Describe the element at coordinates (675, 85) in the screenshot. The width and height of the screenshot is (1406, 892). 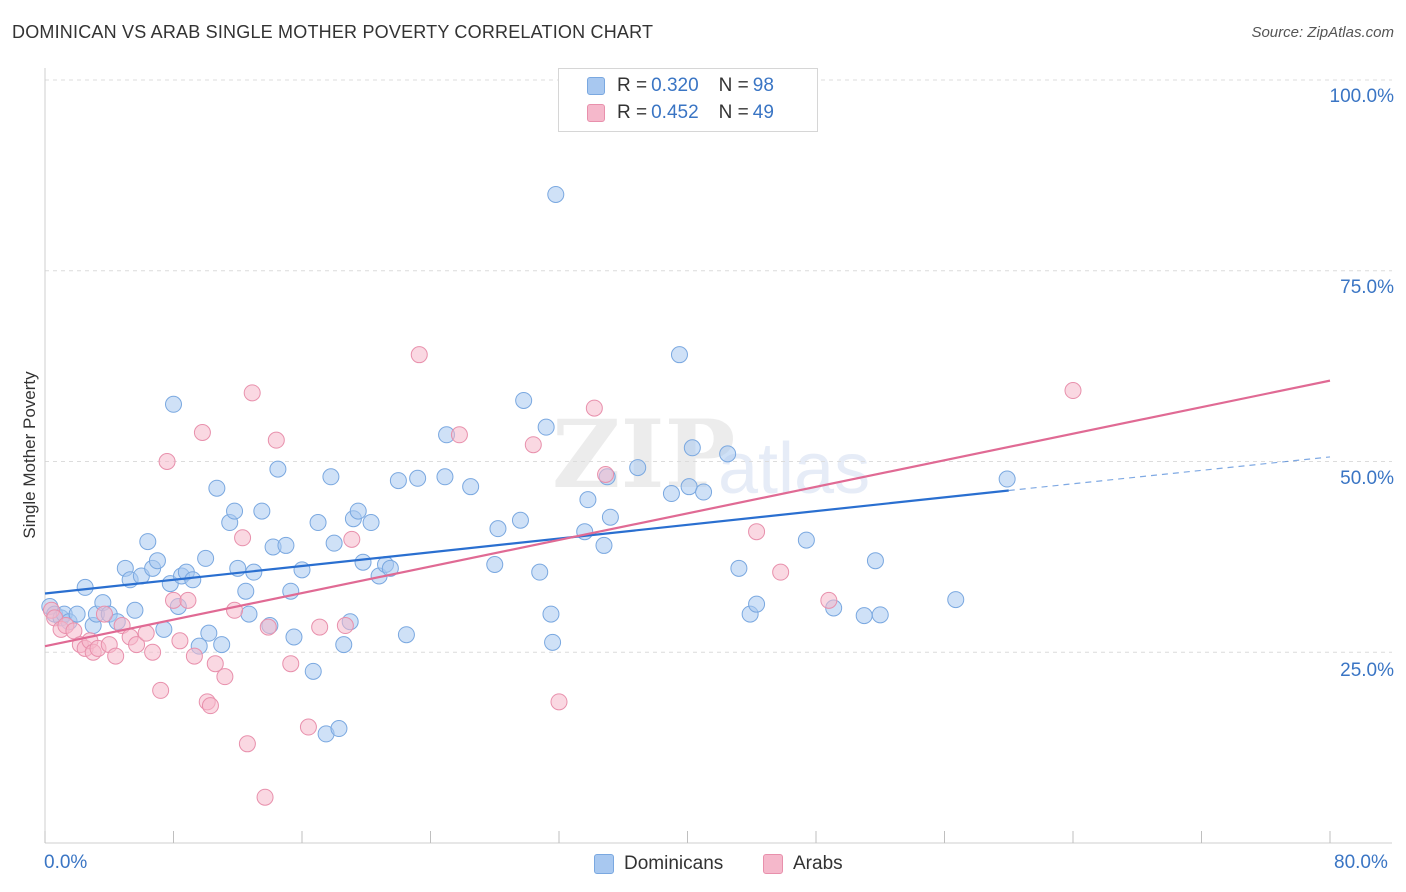
I see `r-value: 0.320` at that location.